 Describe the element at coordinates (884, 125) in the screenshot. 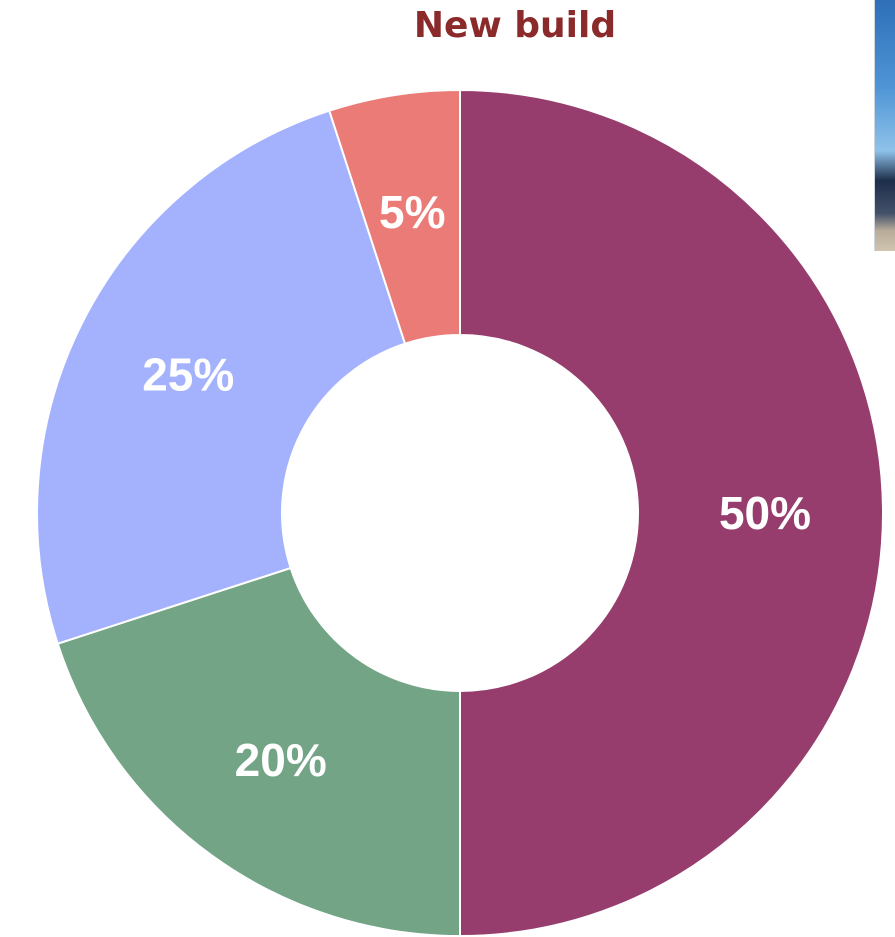

I see `cropped-photo-thumbnail` at that location.